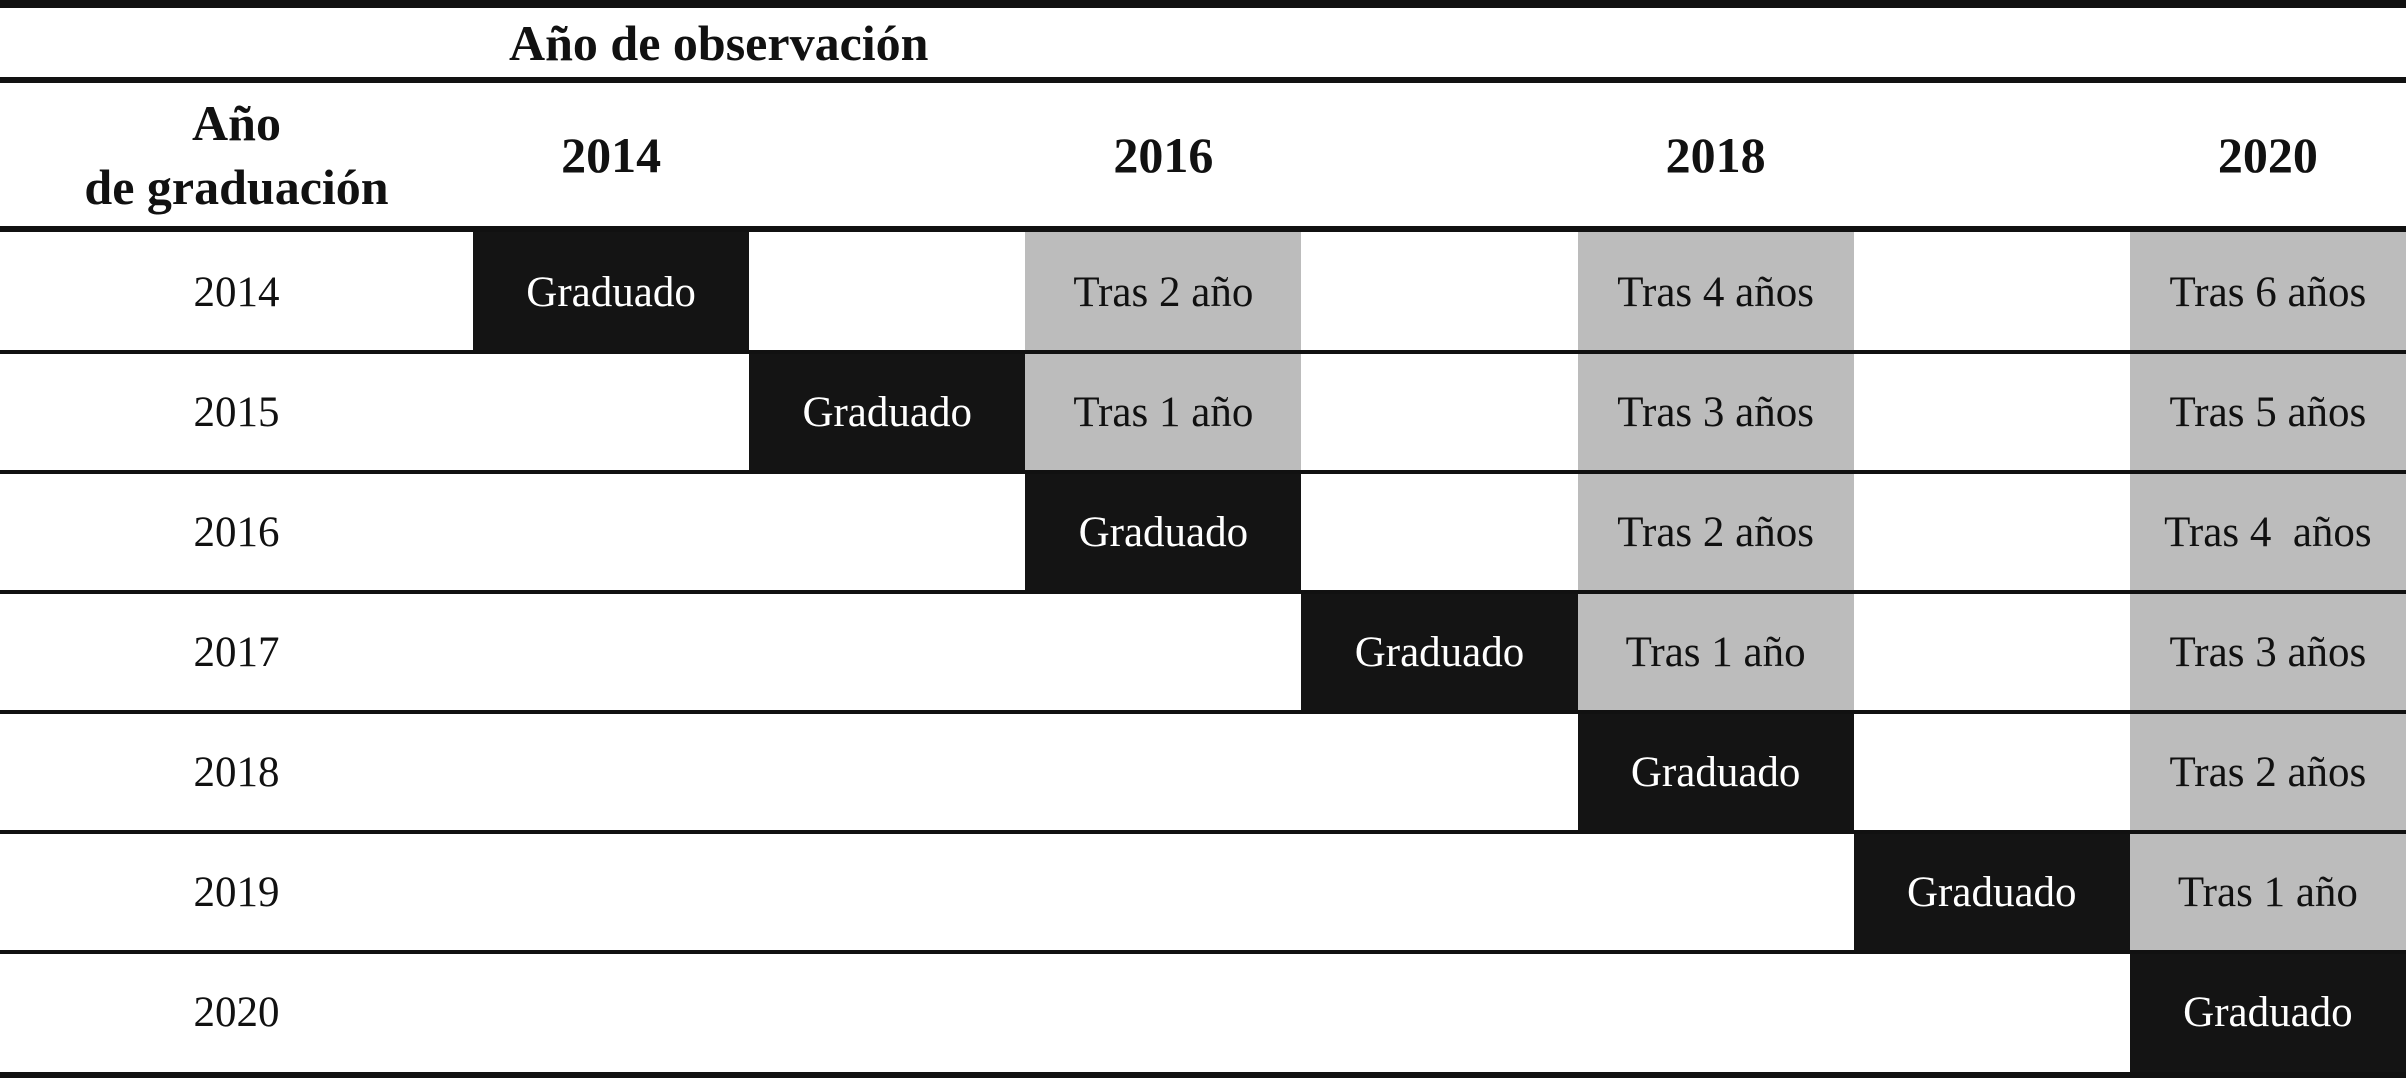 This screenshot has height=1078, width=2406. What do you see at coordinates (236, 532) in the screenshot?
I see `row-label: 2016` at bounding box center [236, 532].